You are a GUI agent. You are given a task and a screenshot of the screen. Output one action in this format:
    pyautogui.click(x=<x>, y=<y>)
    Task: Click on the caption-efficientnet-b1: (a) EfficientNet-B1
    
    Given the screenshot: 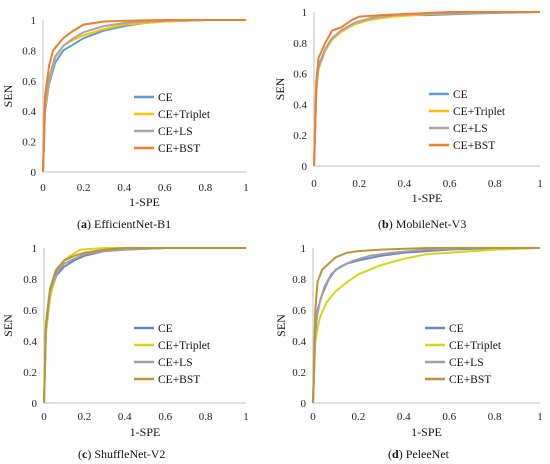 What is the action you would take?
    pyautogui.click(x=124, y=224)
    